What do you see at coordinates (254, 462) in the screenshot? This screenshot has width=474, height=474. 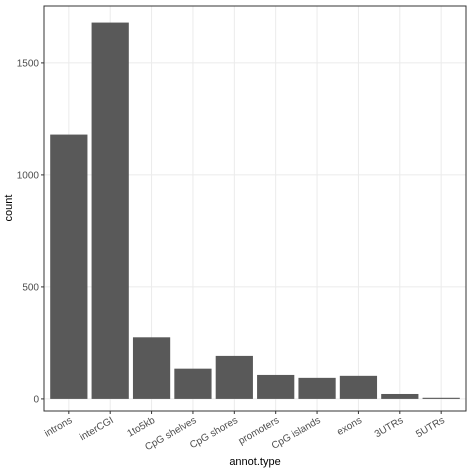 I see `x-axis-title: annot.type` at bounding box center [254, 462].